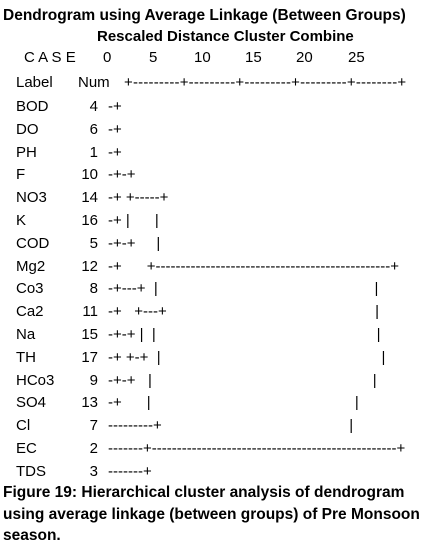 The height and width of the screenshot is (556, 448). What do you see at coordinates (107, 57) in the screenshot?
I see `scale-tick: 0` at bounding box center [107, 57].